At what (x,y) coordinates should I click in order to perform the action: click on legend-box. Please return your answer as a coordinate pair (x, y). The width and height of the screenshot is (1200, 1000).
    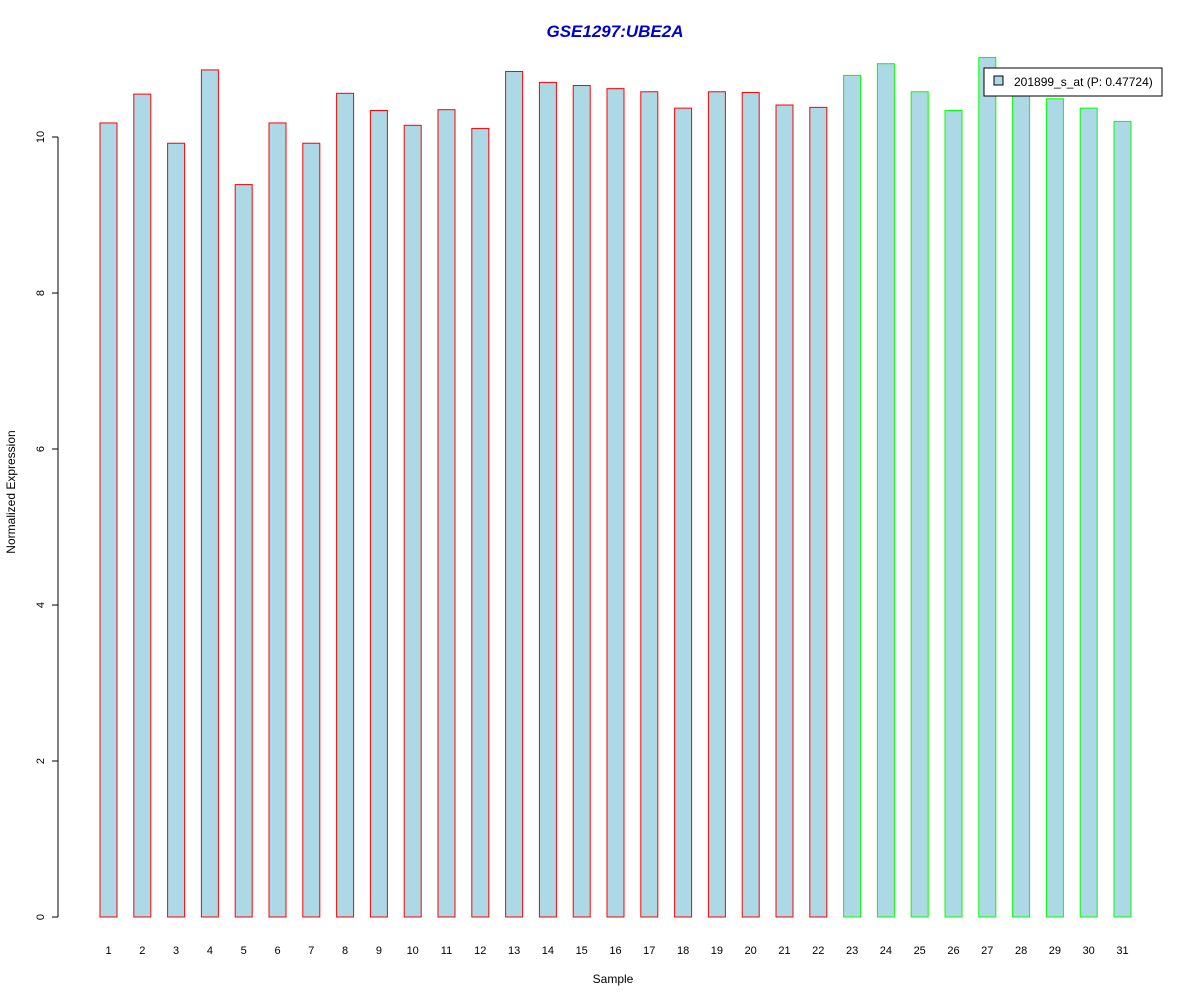
    Looking at the image, I should click on (1073, 82).